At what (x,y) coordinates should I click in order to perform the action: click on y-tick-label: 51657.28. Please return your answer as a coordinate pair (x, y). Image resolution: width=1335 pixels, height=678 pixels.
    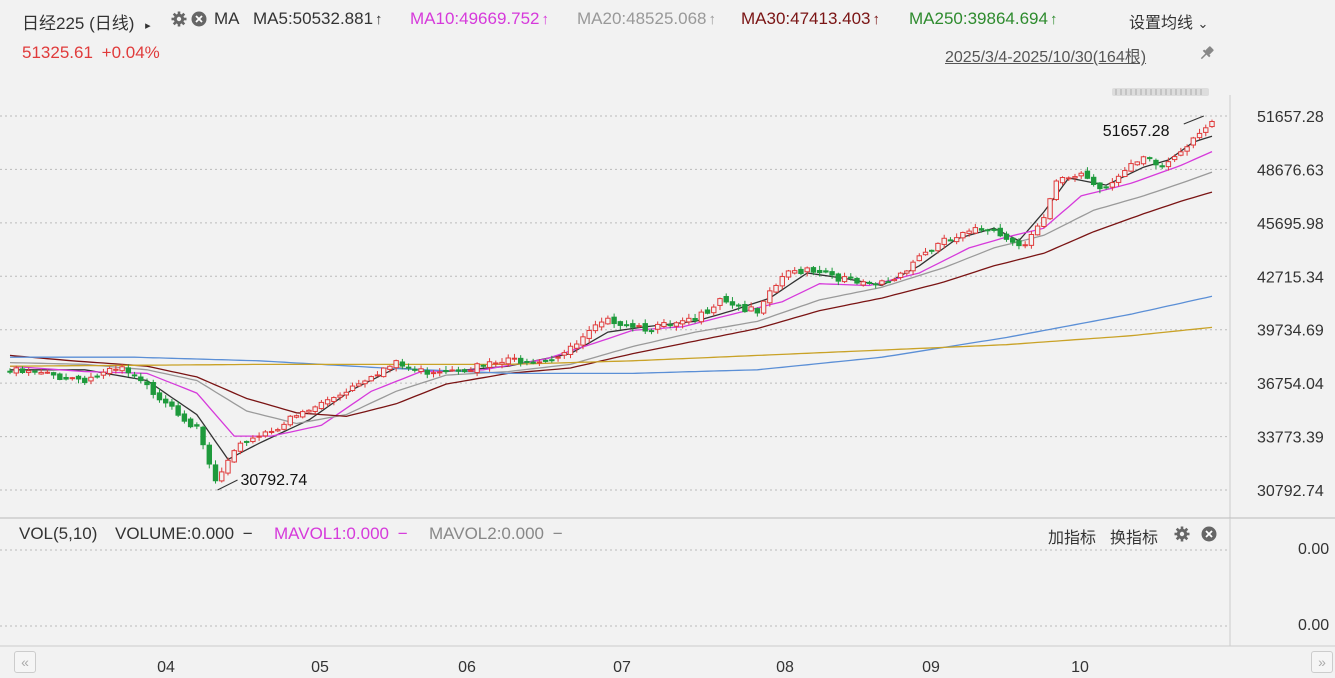
    Looking at the image, I should click on (1290, 117).